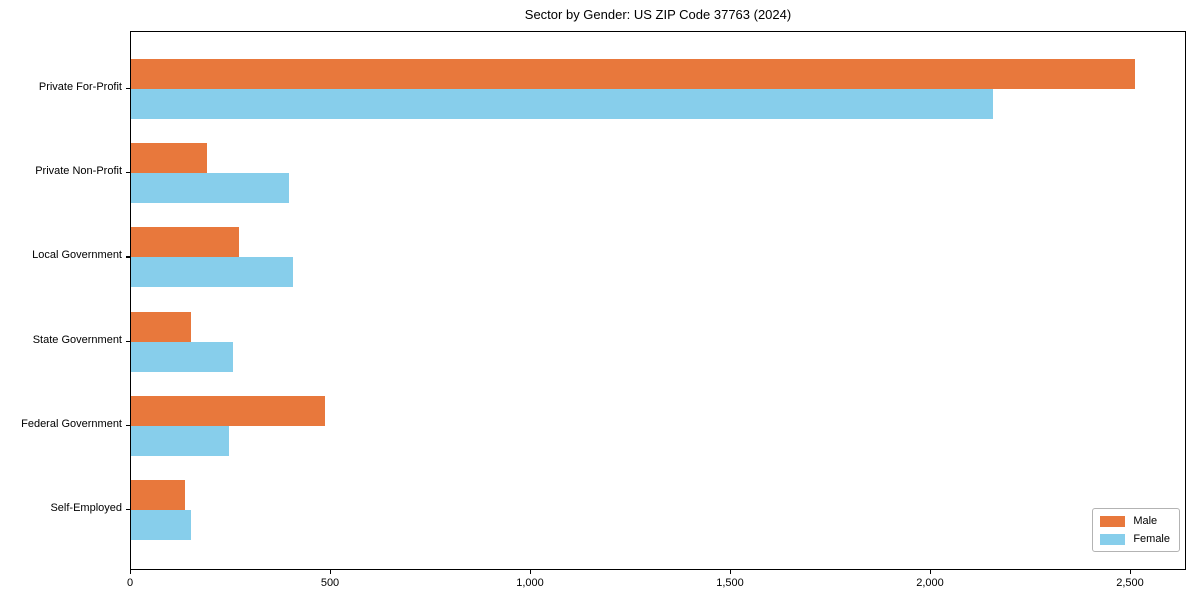  Describe the element at coordinates (71, 423) in the screenshot. I see `y-axis-label: Federal Government` at that location.